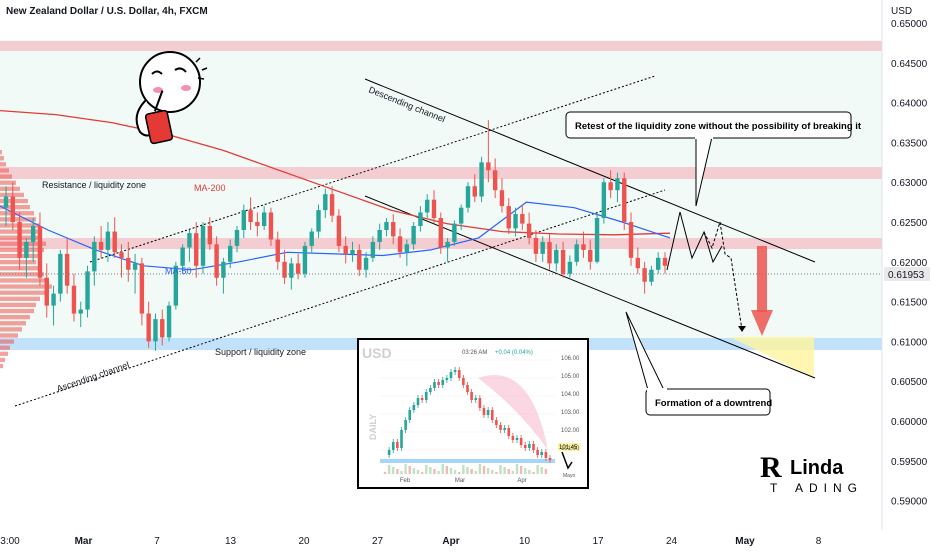 This screenshot has height=555, width=932. I want to click on price-tick-label: 0.59000, so click(909, 502).